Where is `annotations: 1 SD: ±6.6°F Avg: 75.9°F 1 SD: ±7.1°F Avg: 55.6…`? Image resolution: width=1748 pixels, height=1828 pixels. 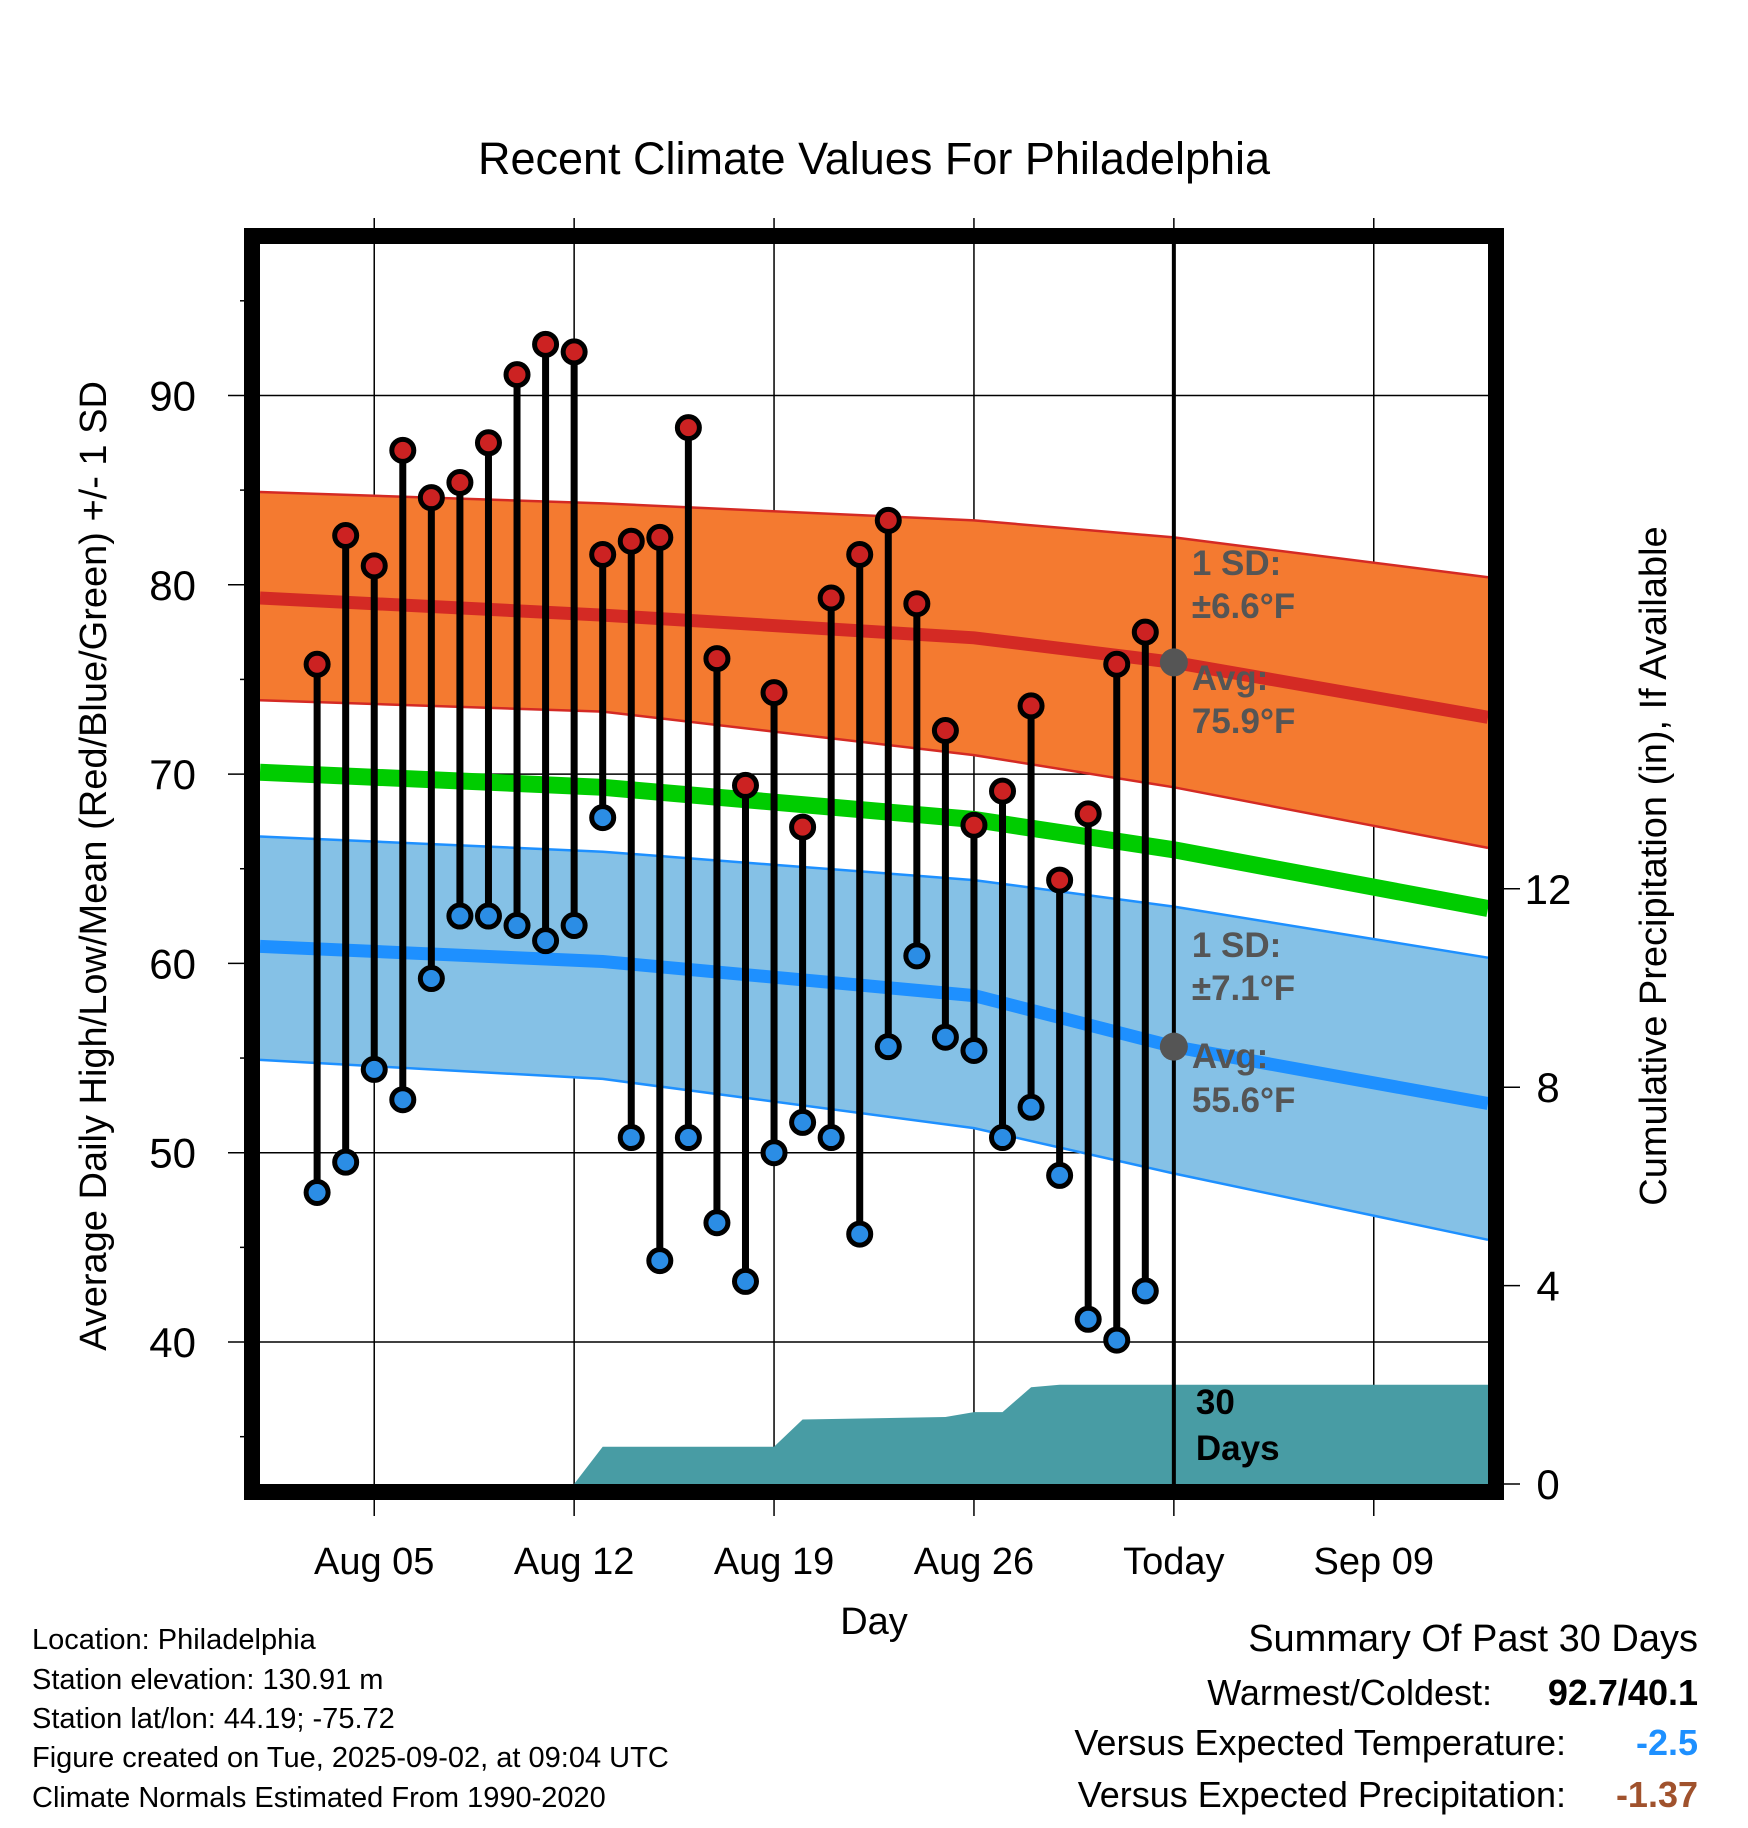
annotations: 1 SD: ±6.6°F Avg: 75.9°F 1 SD: ±7.1°F Avg: 55.6… is located at coordinates (1227, 1006).